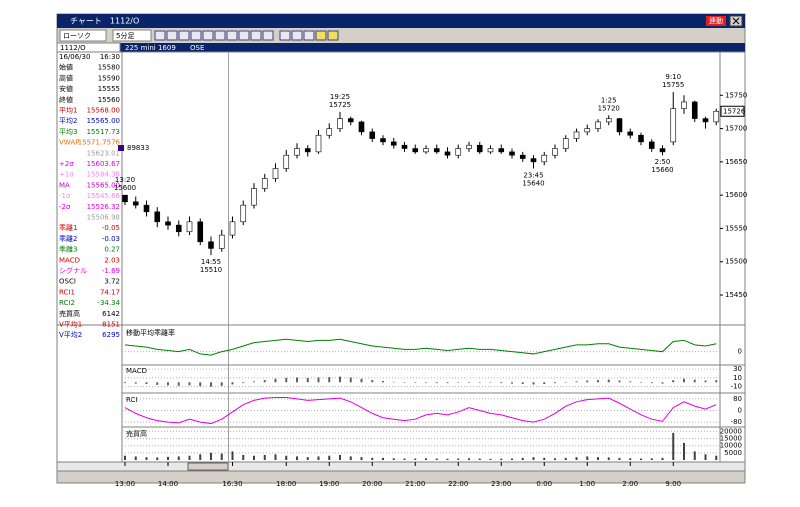  Describe the element at coordinates (111, 239) in the screenshot. I see `panel-value: -0.03` at that location.